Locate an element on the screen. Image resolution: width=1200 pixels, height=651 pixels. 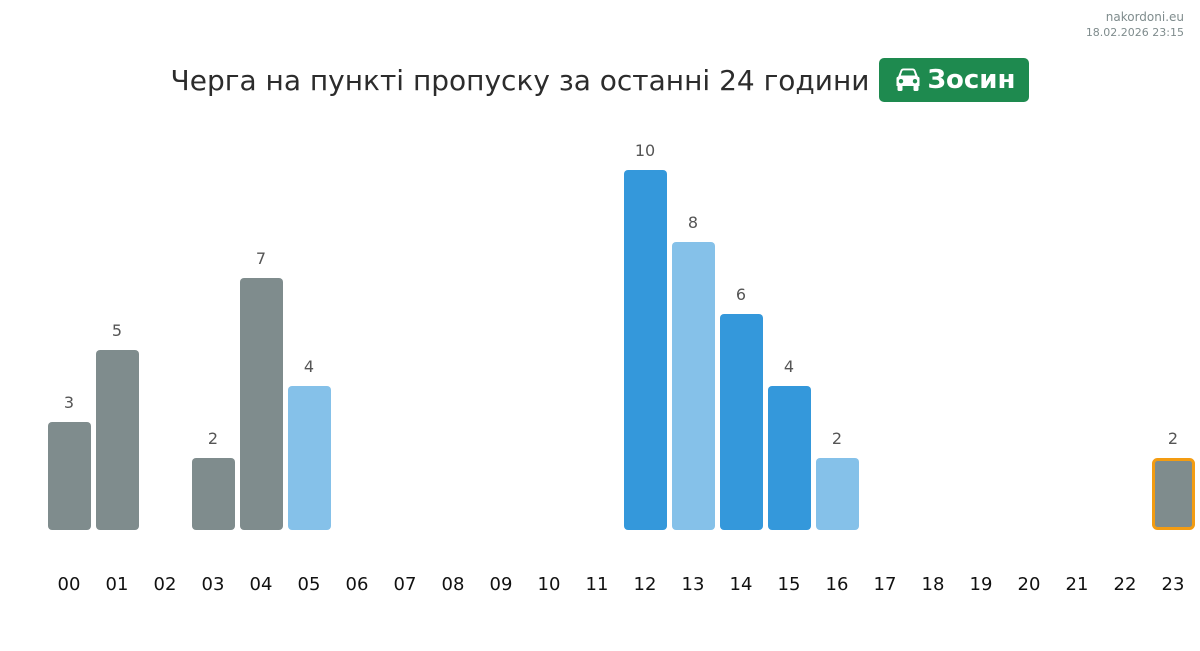
site-name: nakordoni.eu is located at coordinates (1144, 17).